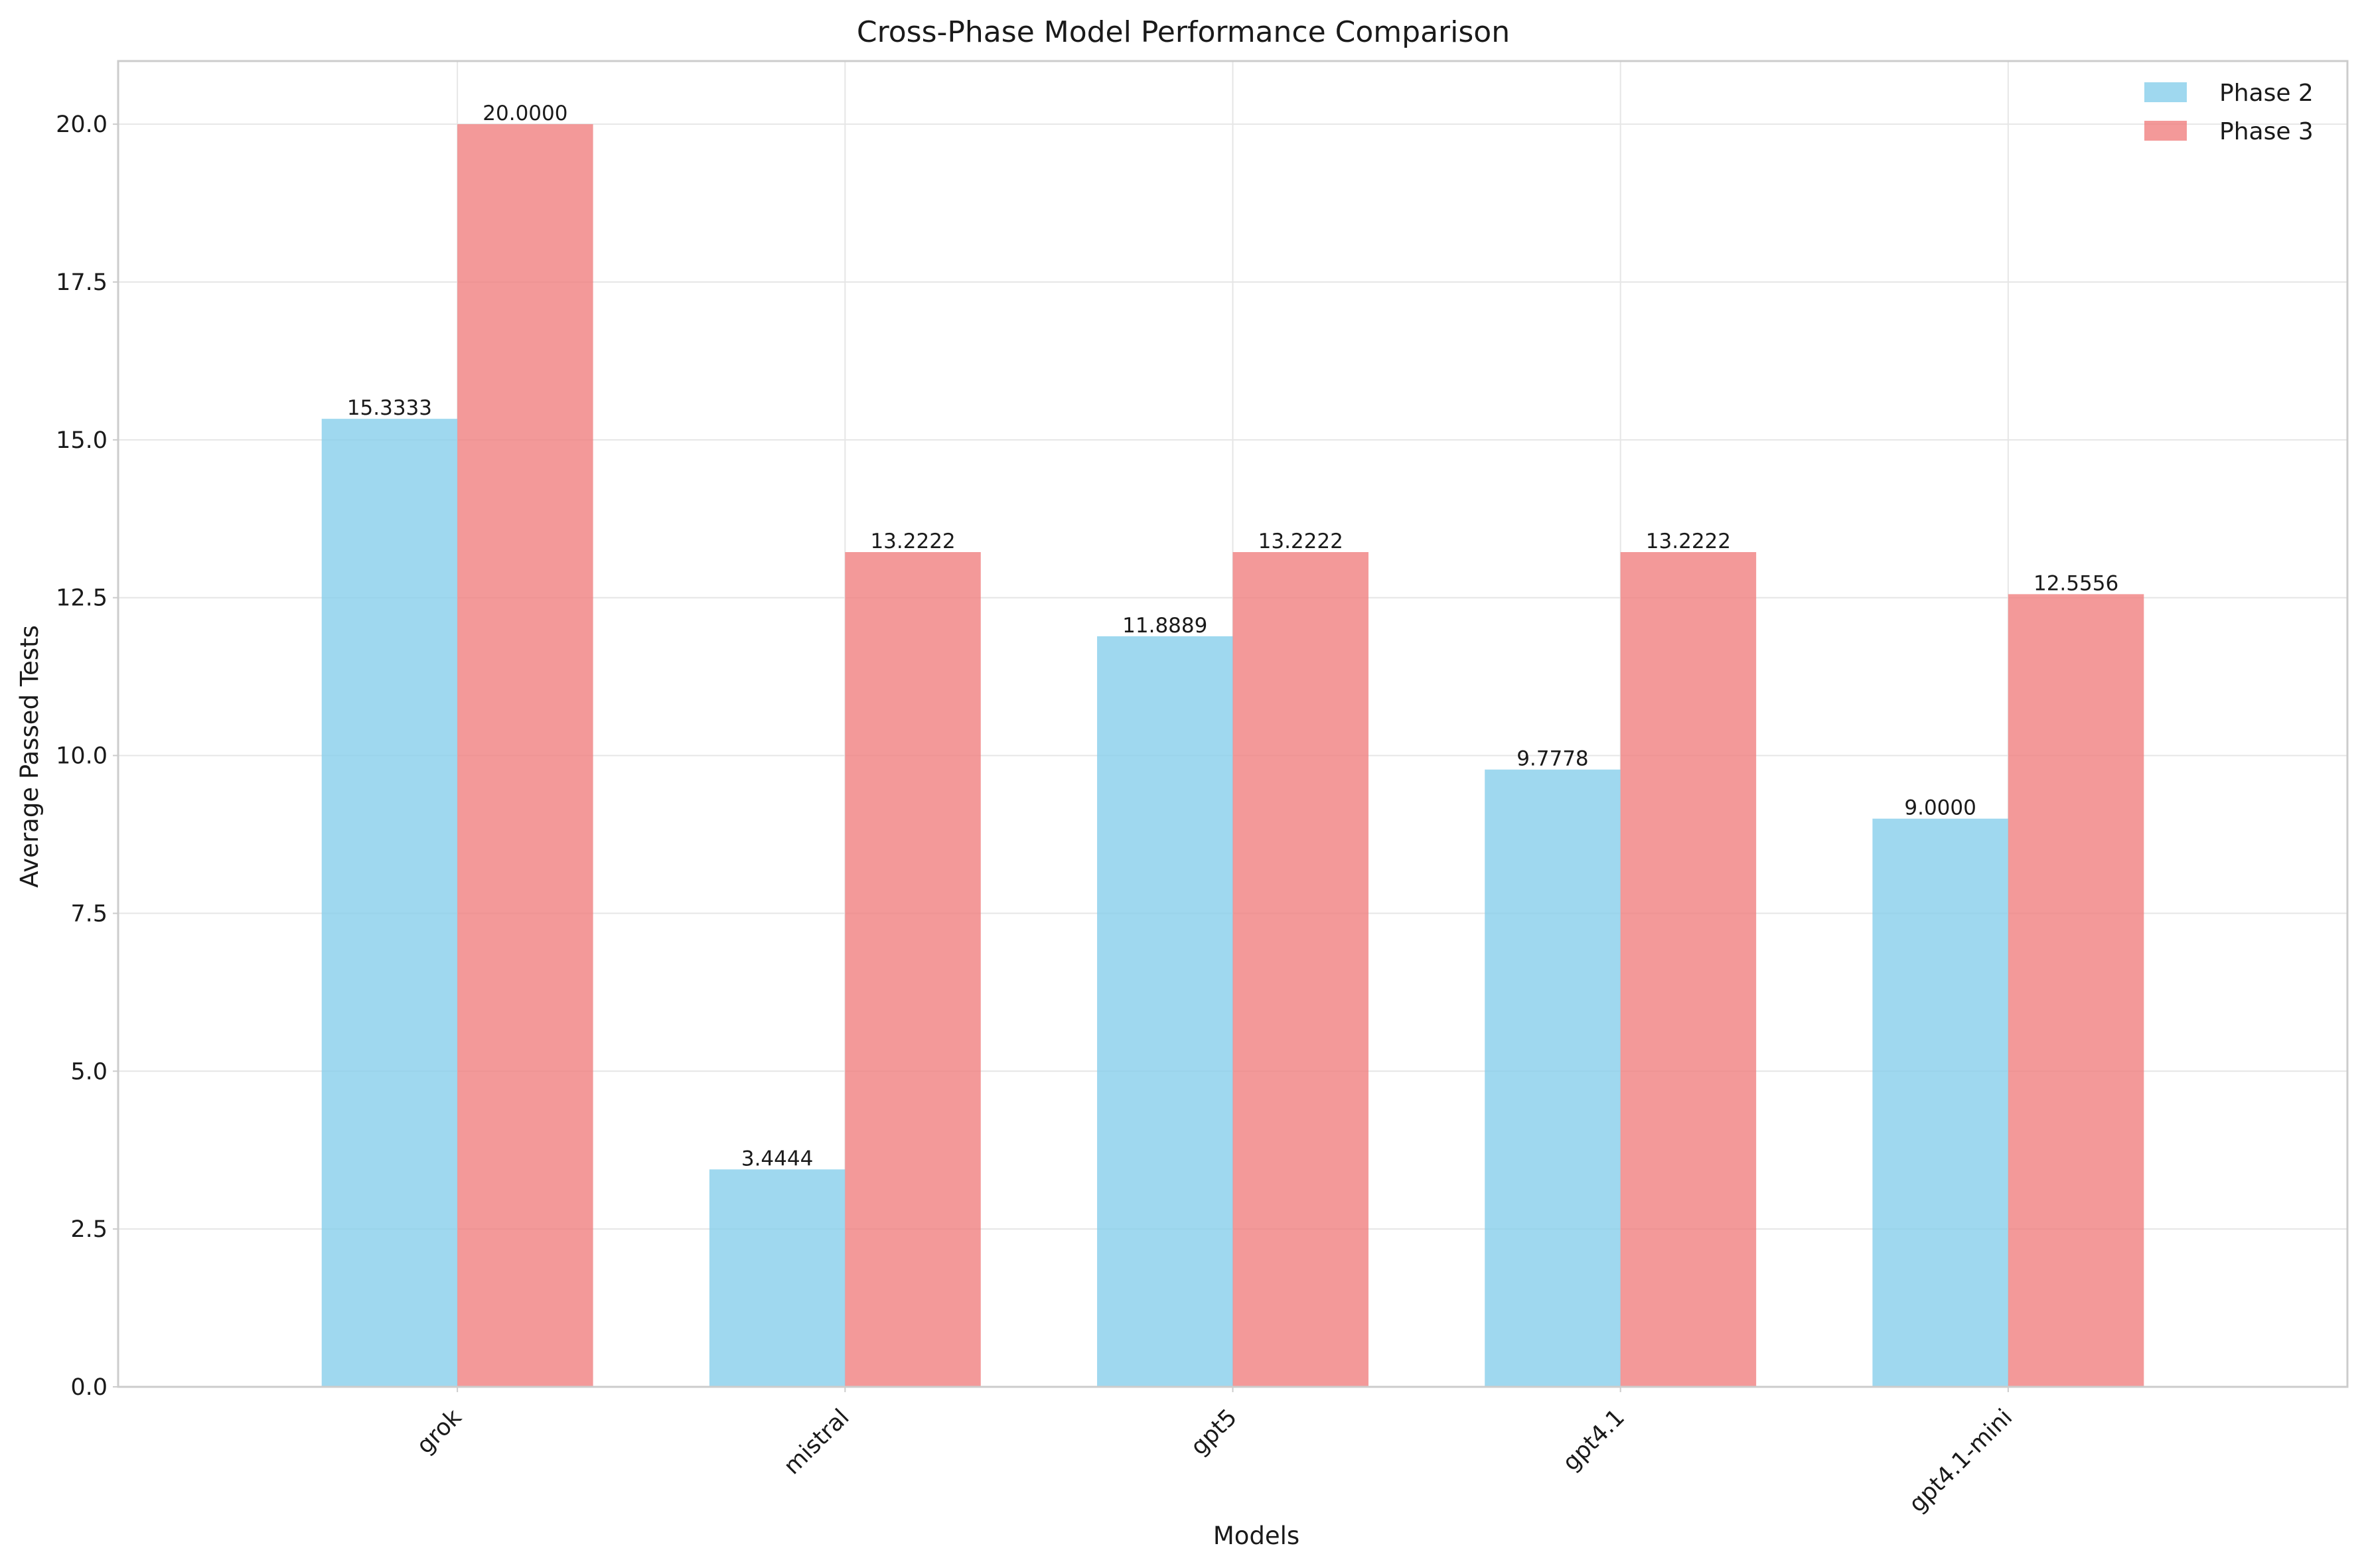 The width and height of the screenshot is (2366, 1568). I want to click on bar-value-label: 9.0000, so click(1940, 808).